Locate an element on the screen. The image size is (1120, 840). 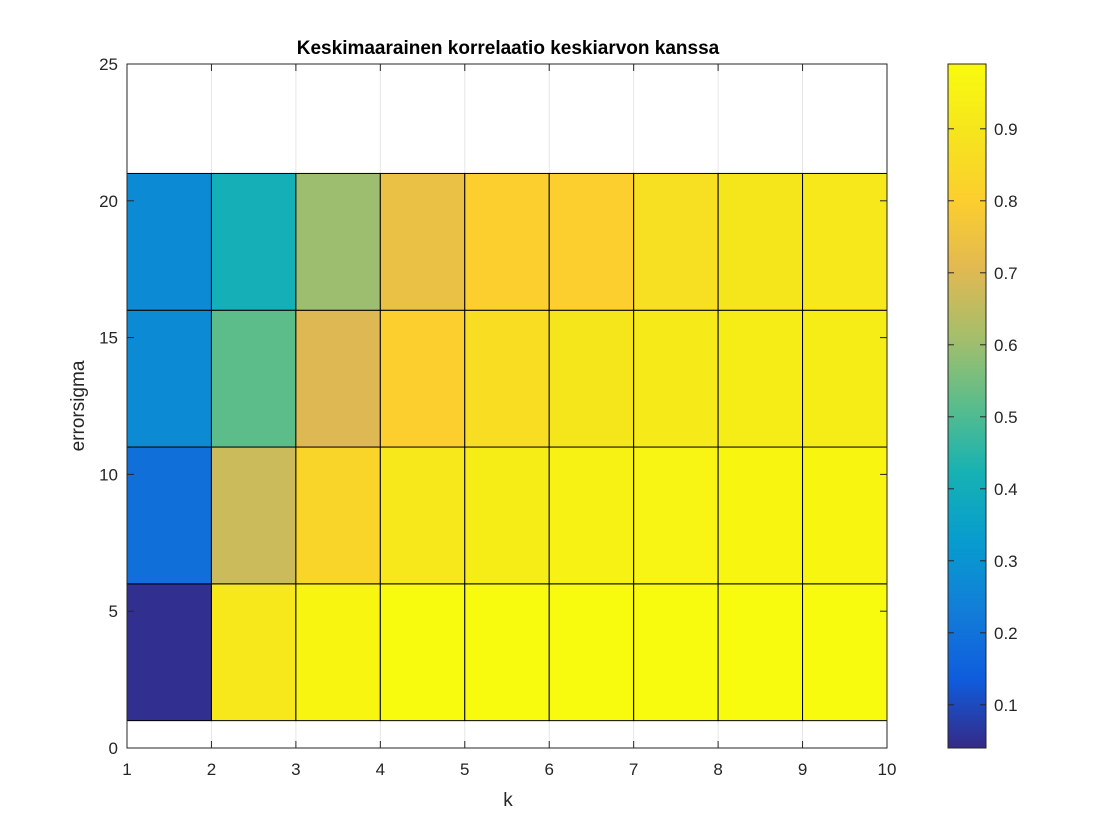
colorbar-gradient is located at coordinates (967, 406).